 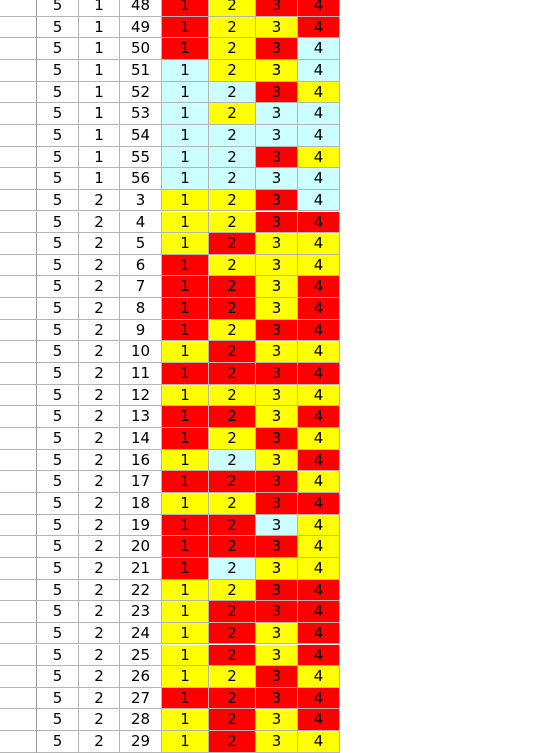 What do you see at coordinates (141, 742) in the screenshot?
I see `cell-c: 29` at bounding box center [141, 742].